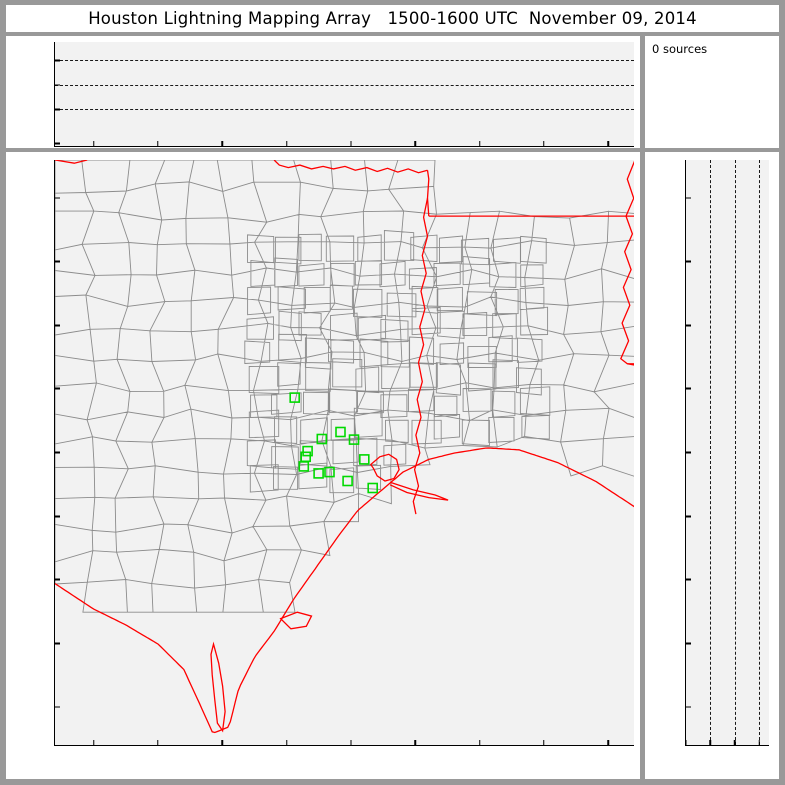  Describe the element at coordinates (58, 707) in the screenshot. I see `map-ytick--400: -400.0` at that location.